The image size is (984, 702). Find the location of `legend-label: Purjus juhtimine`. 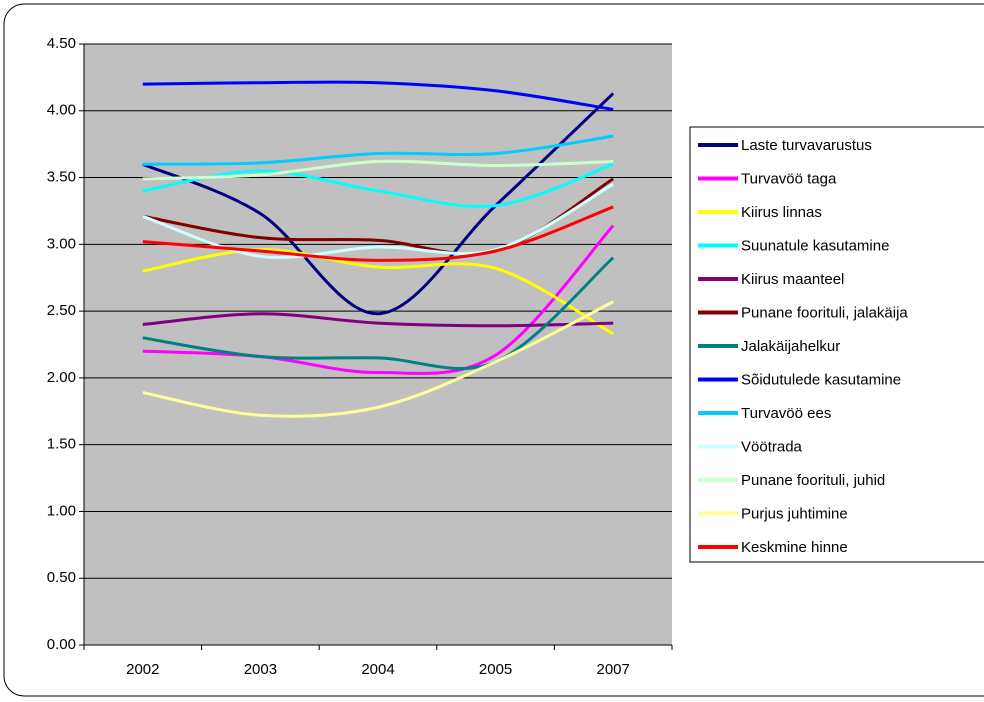

legend-label: Purjus juhtimine is located at coordinates (794, 513).